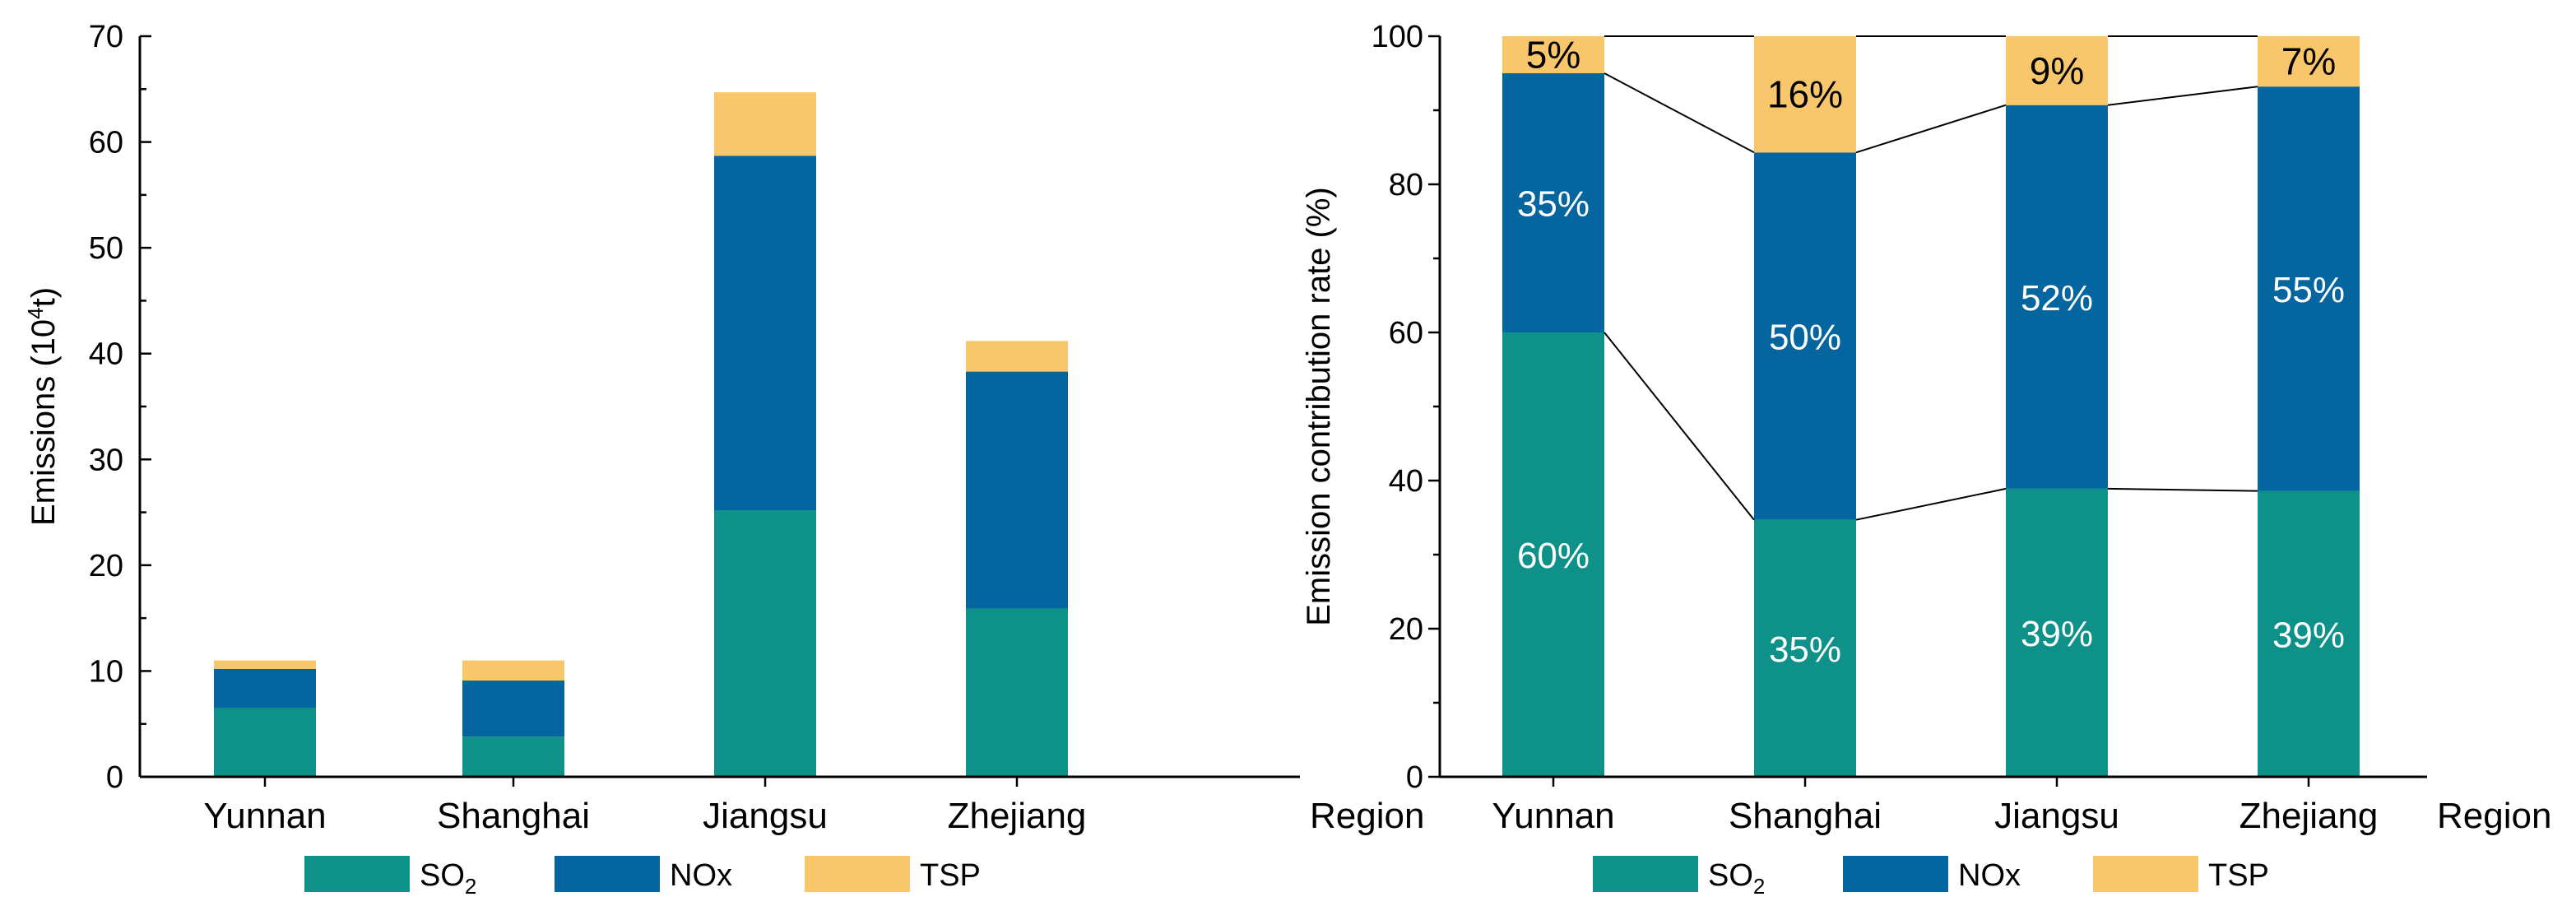 This screenshot has width=2576, height=920. I want to click on y-tick-label: 100, so click(1397, 37).